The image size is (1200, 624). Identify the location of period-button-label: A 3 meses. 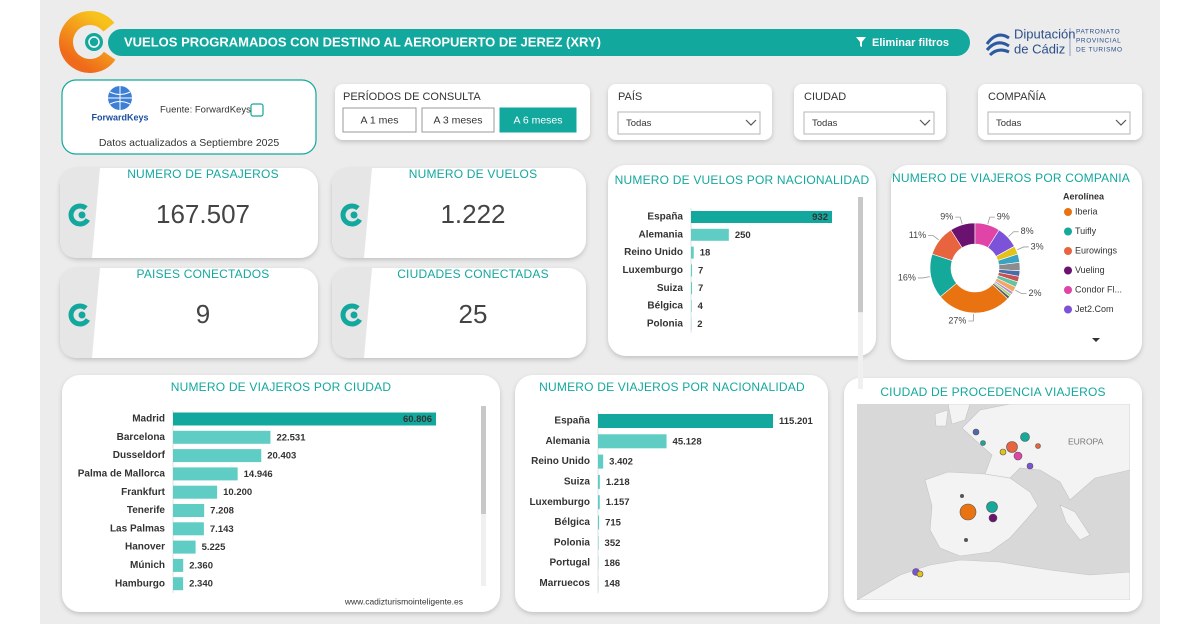
(457, 120).